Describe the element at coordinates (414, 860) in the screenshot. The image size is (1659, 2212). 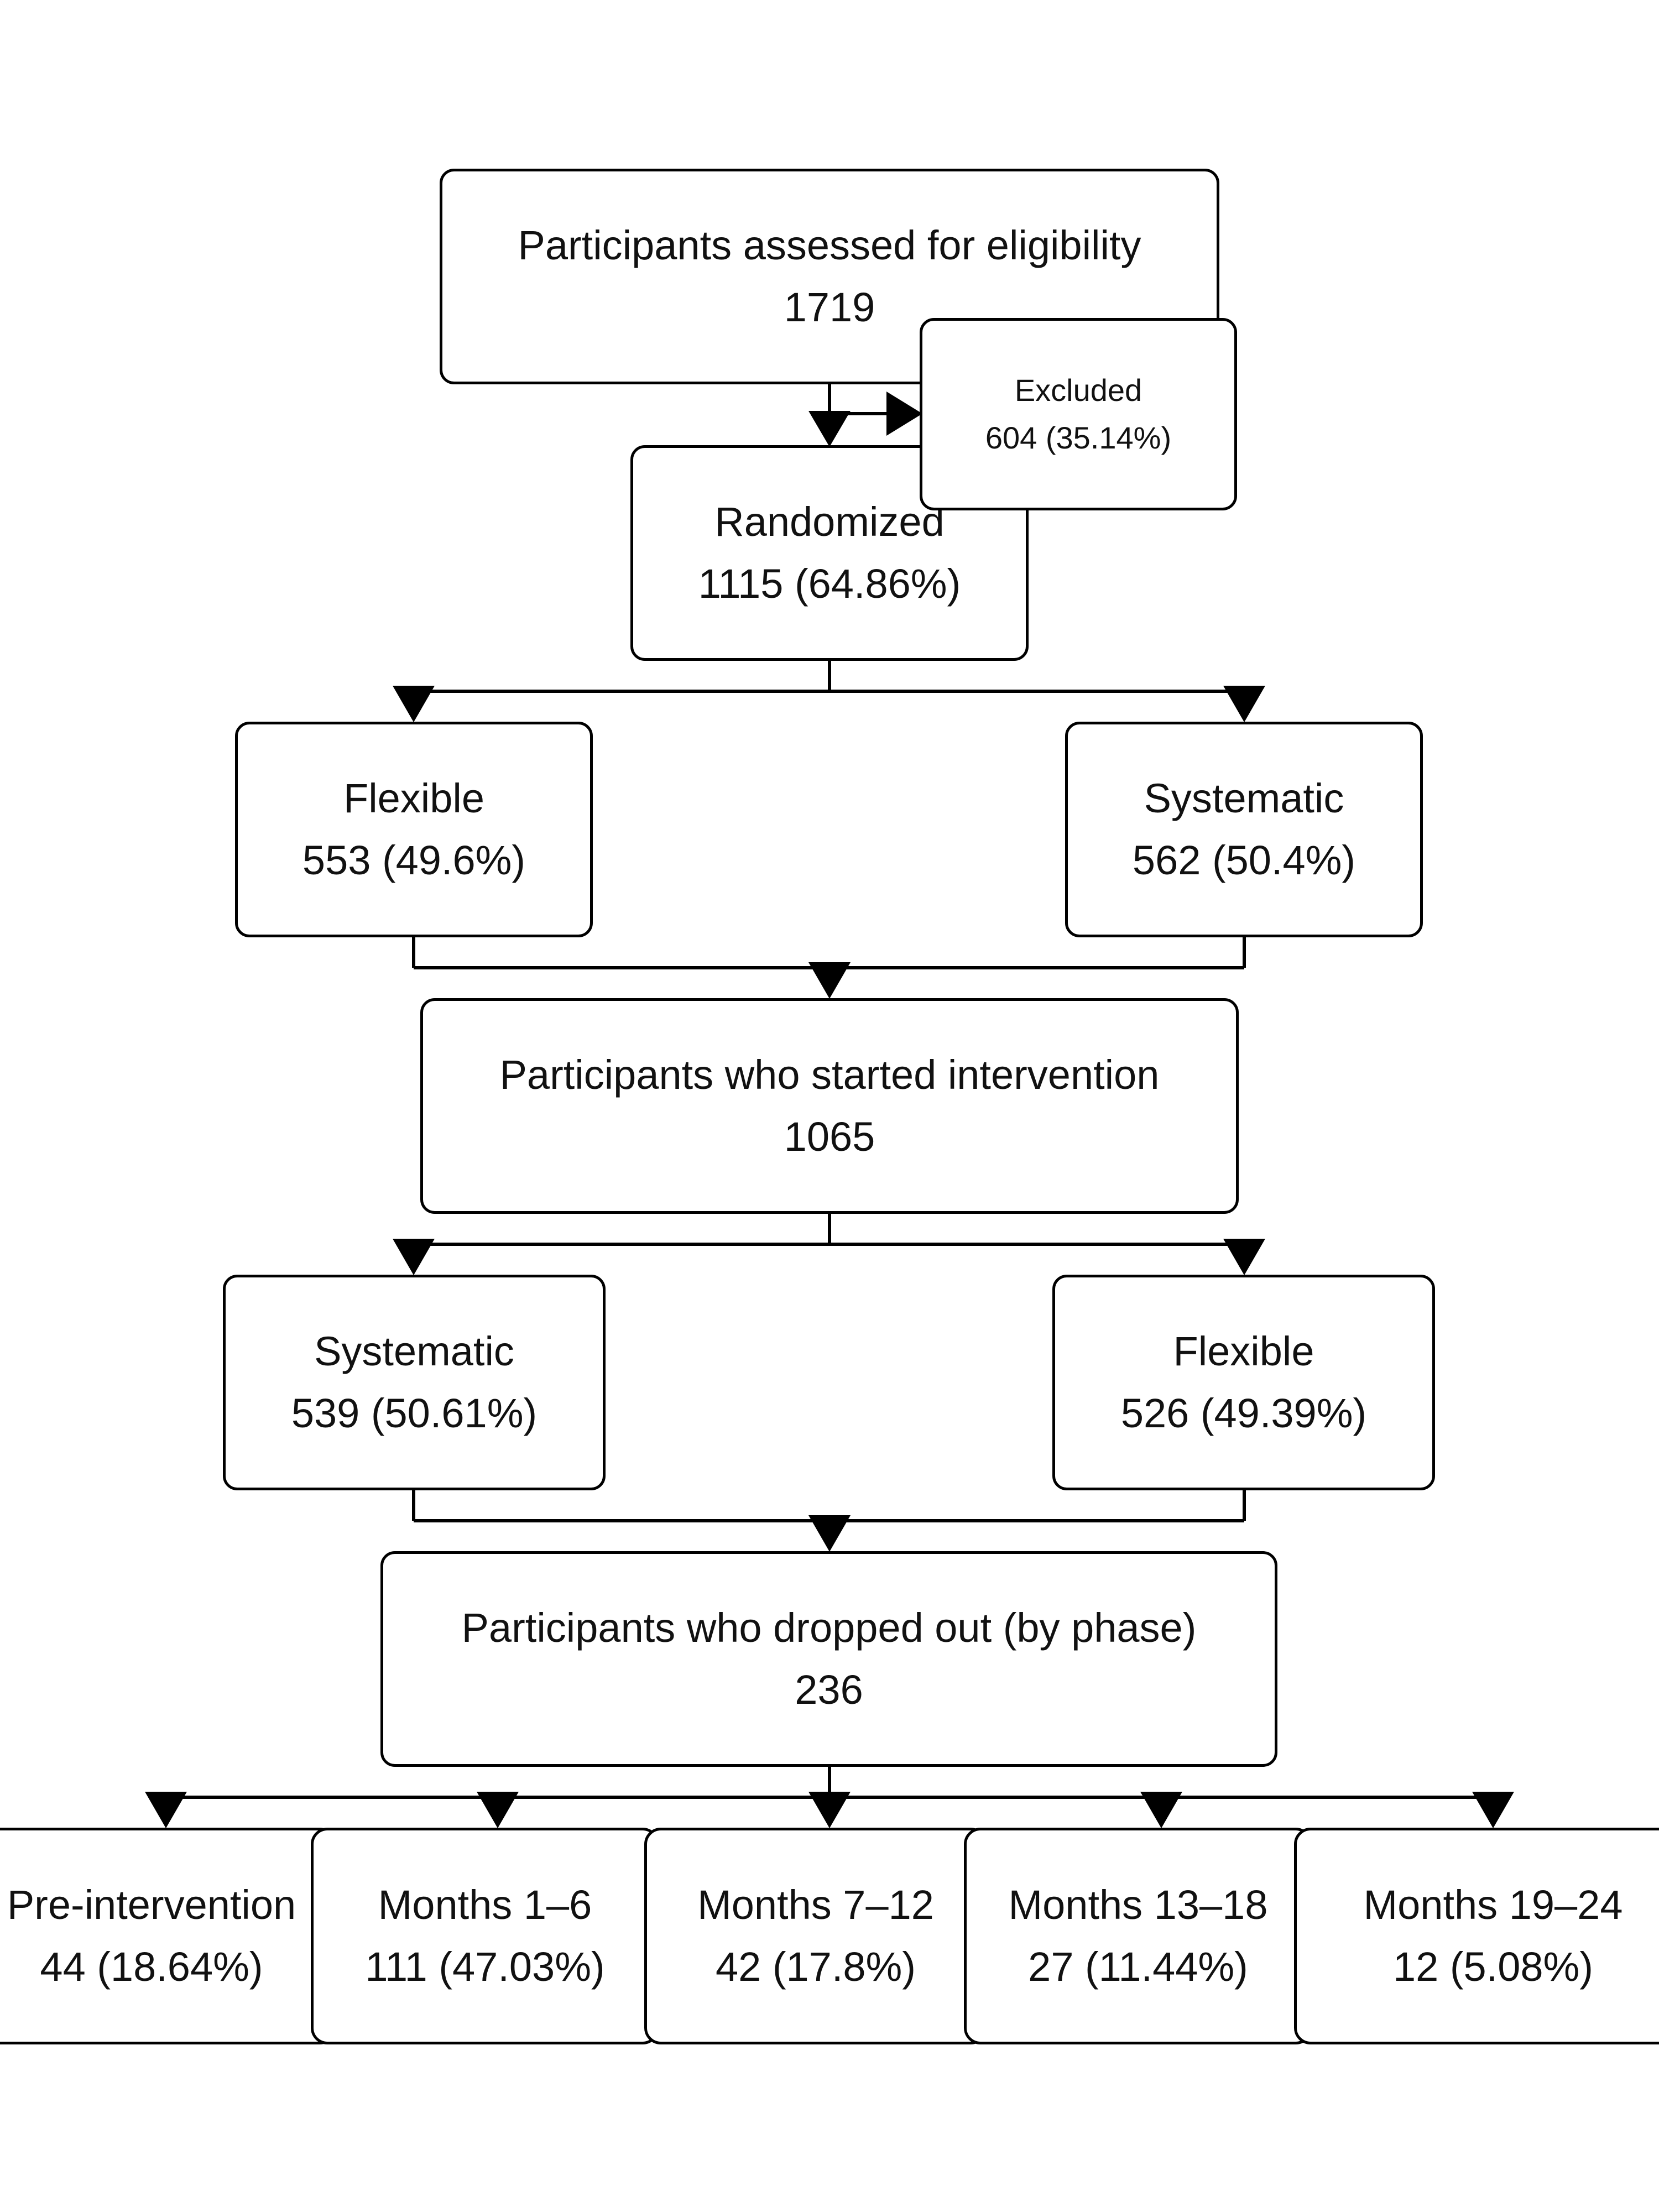
I see `flexible-arm-count: 553 (49.6%)` at that location.